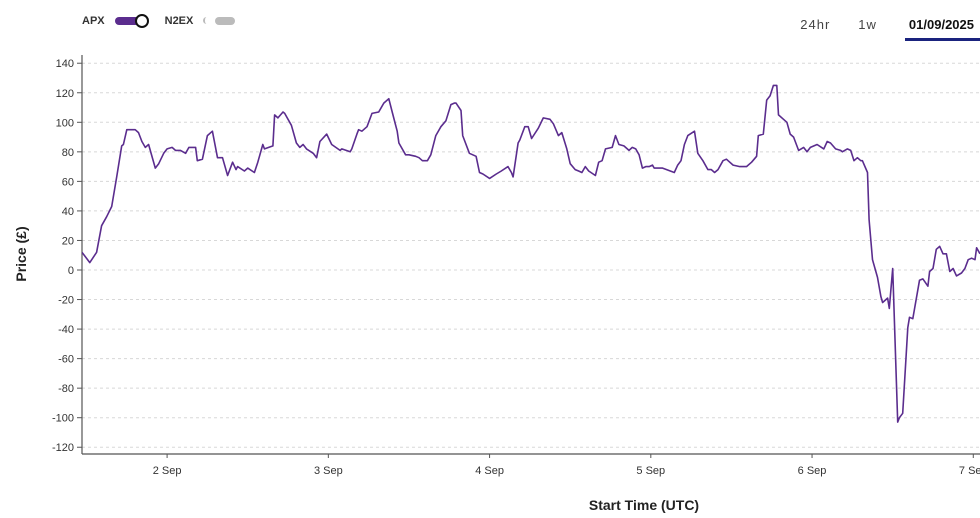 The height and width of the screenshot is (518, 980). Describe the element at coordinates (65, 123) in the screenshot. I see `y-tick-label: 100` at that location.